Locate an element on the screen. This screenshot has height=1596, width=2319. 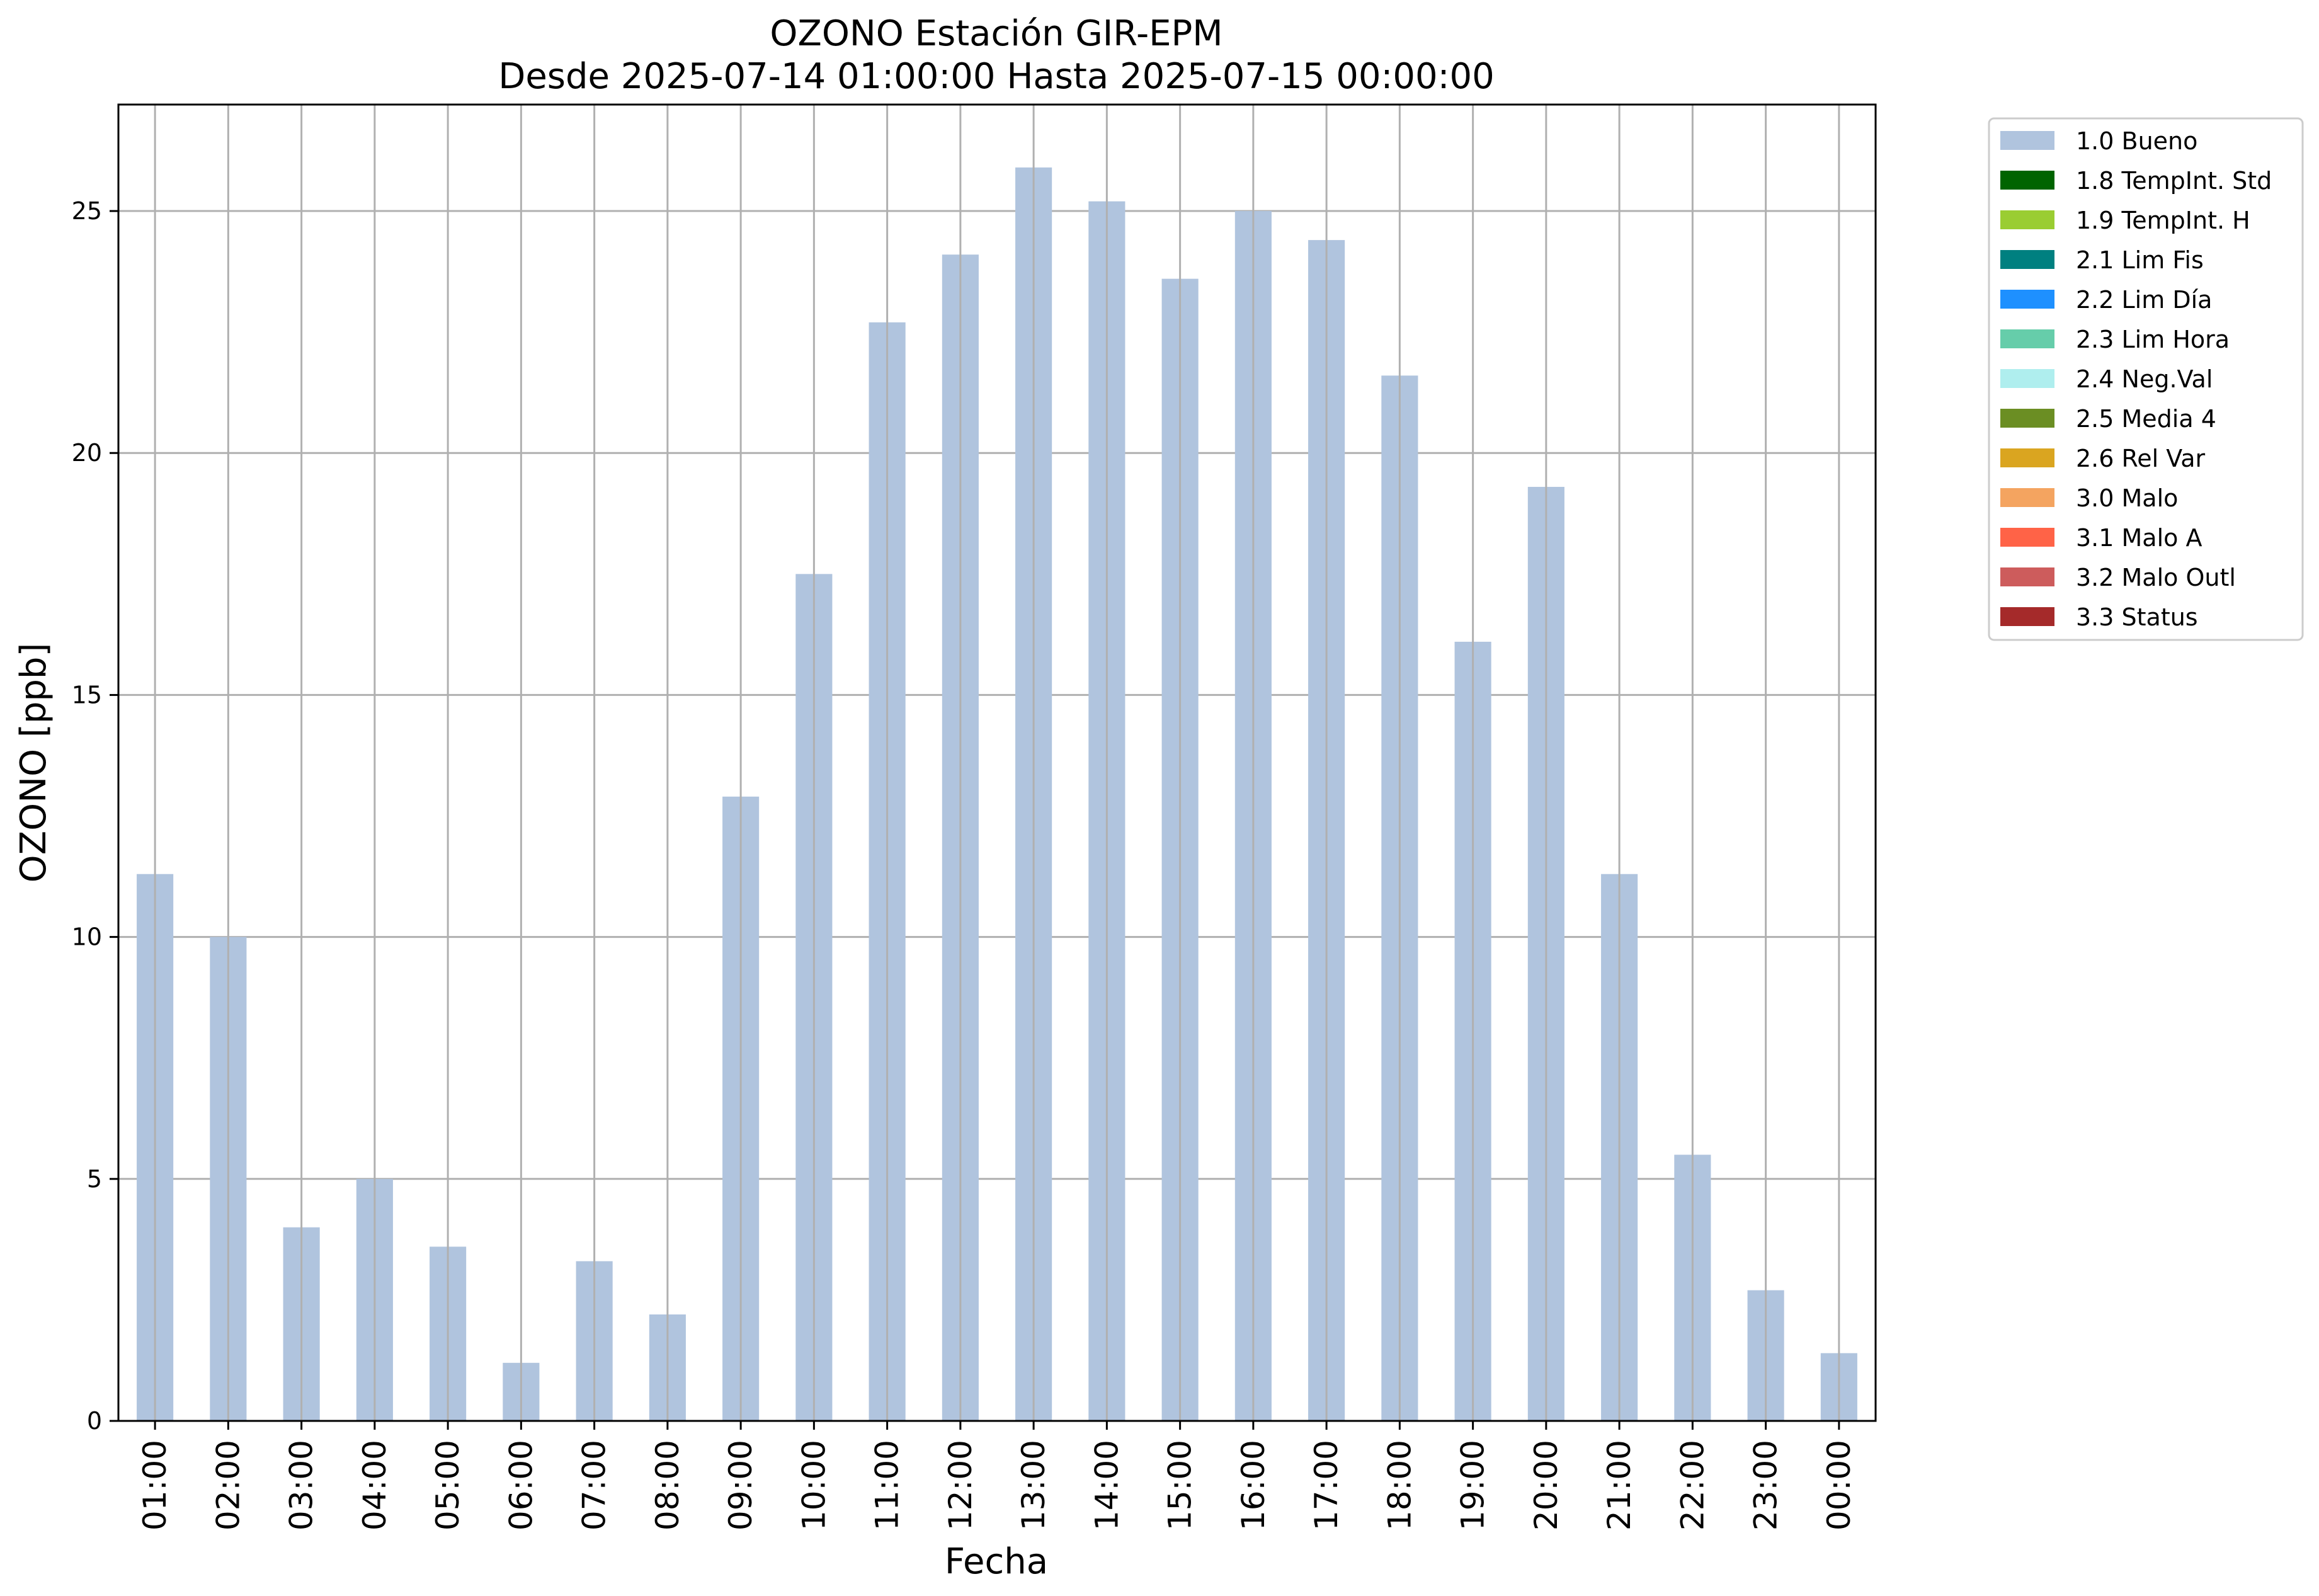
legend-frame is located at coordinates (2146, 379).